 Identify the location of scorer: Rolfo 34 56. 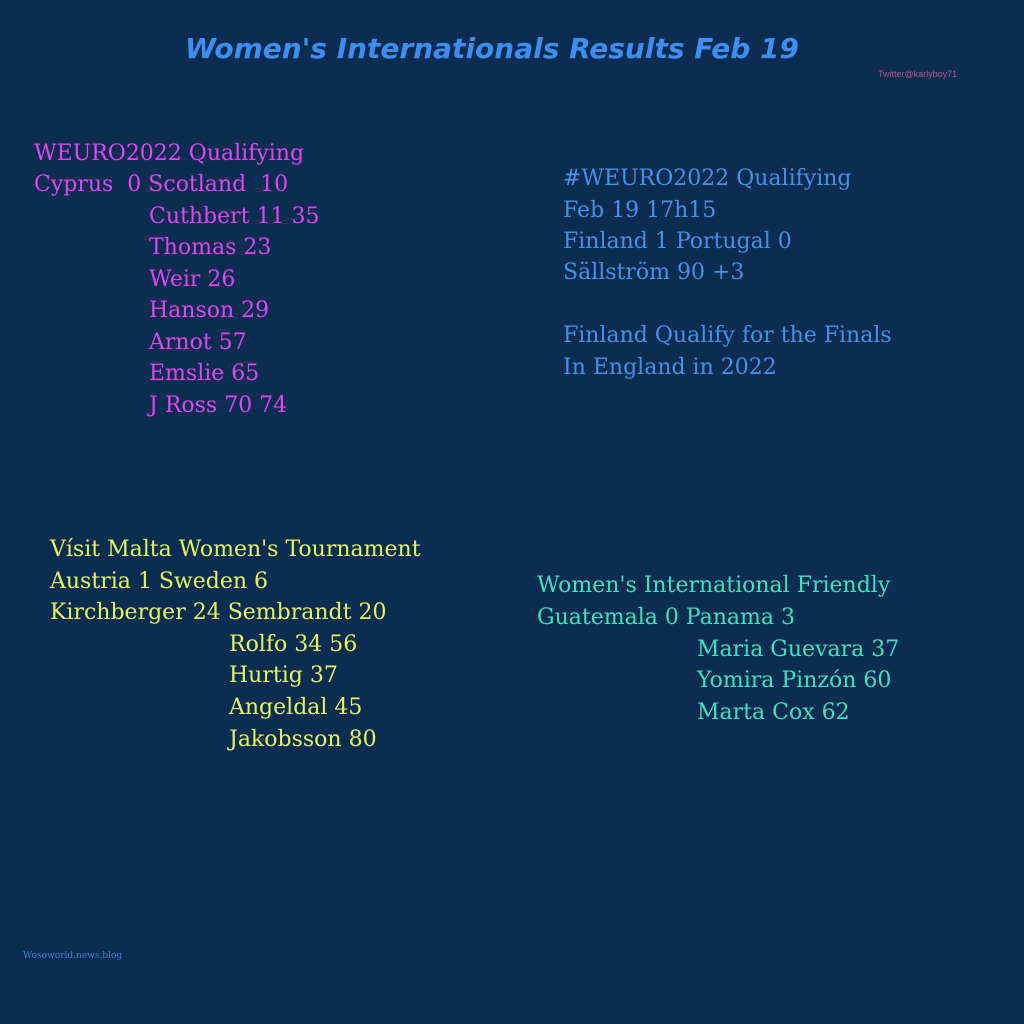
(293, 644).